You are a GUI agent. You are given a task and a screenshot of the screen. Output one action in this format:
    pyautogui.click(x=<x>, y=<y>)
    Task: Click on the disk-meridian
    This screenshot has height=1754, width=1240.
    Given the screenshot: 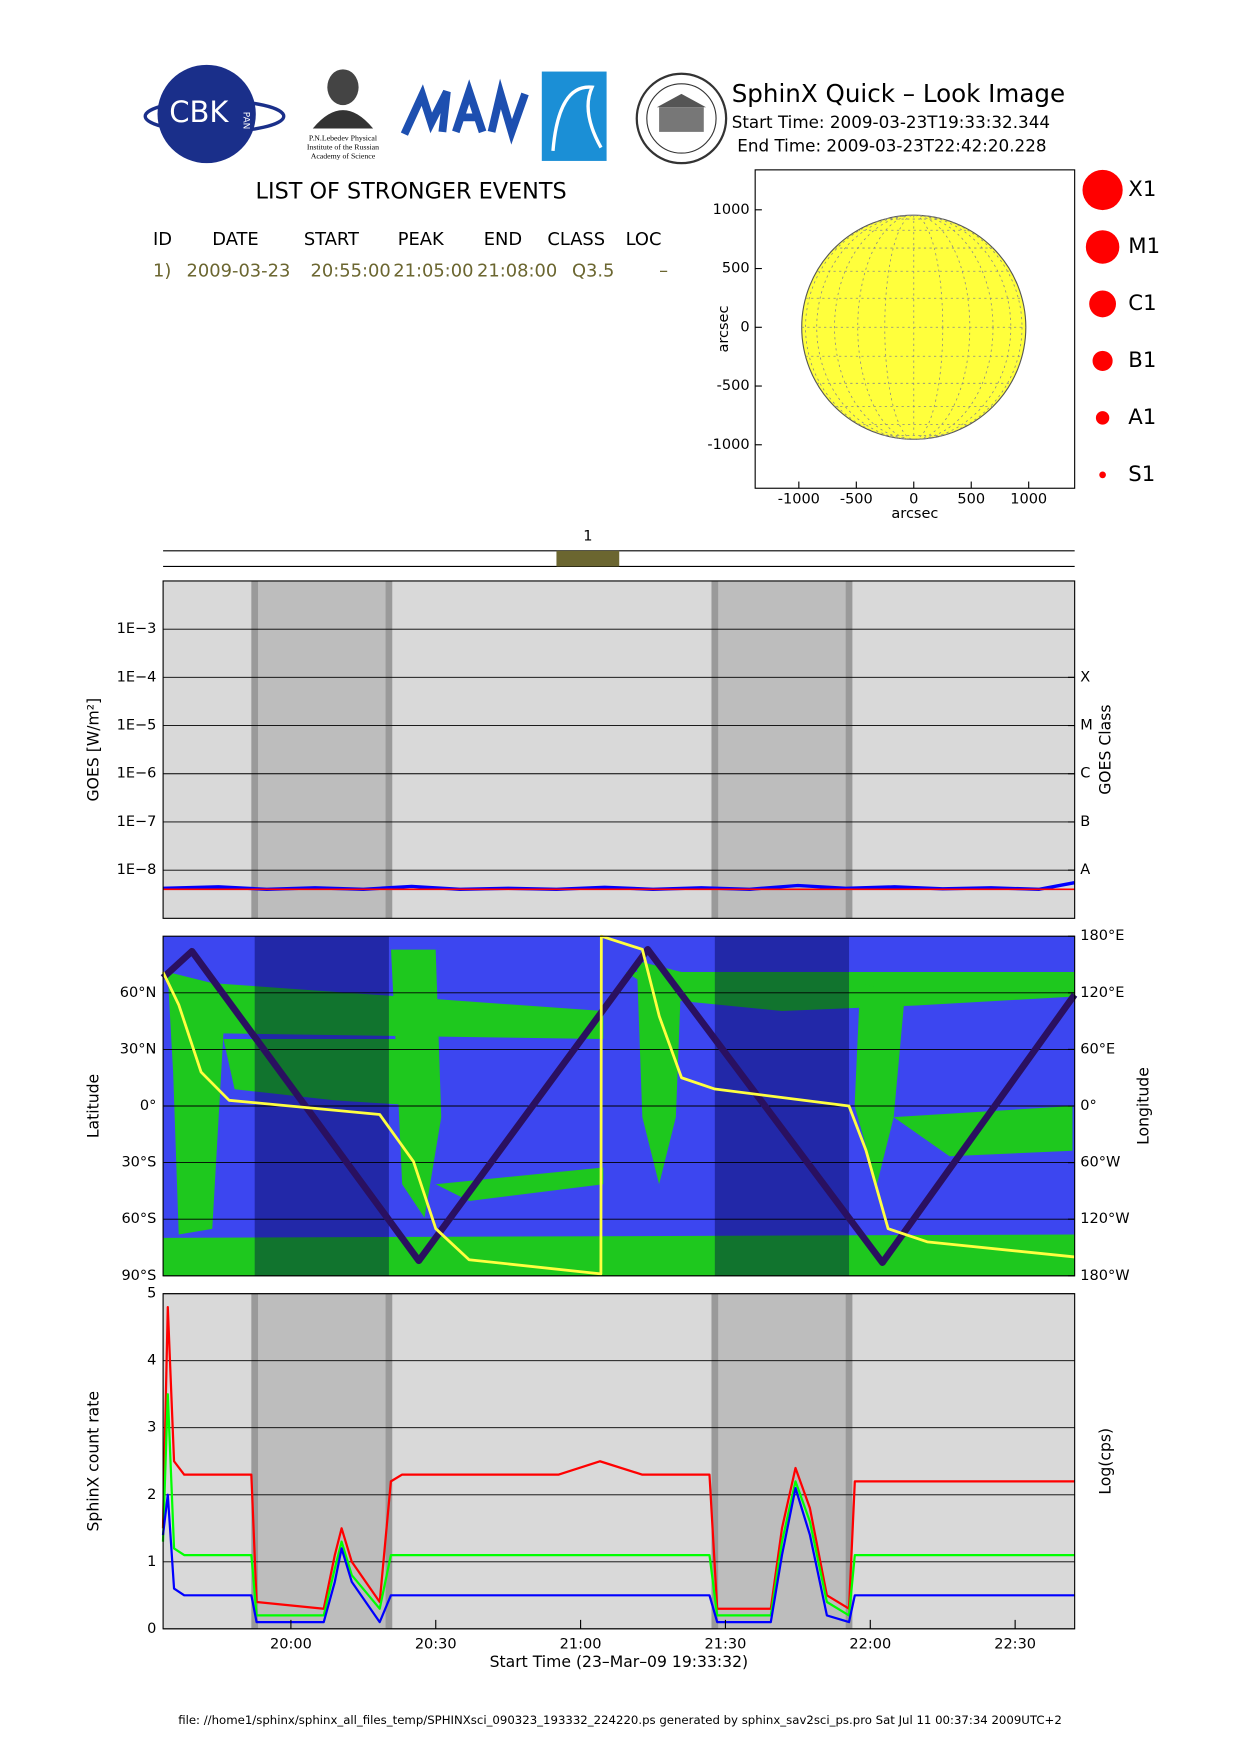 What is the action you would take?
    pyautogui.click(x=914, y=327)
    